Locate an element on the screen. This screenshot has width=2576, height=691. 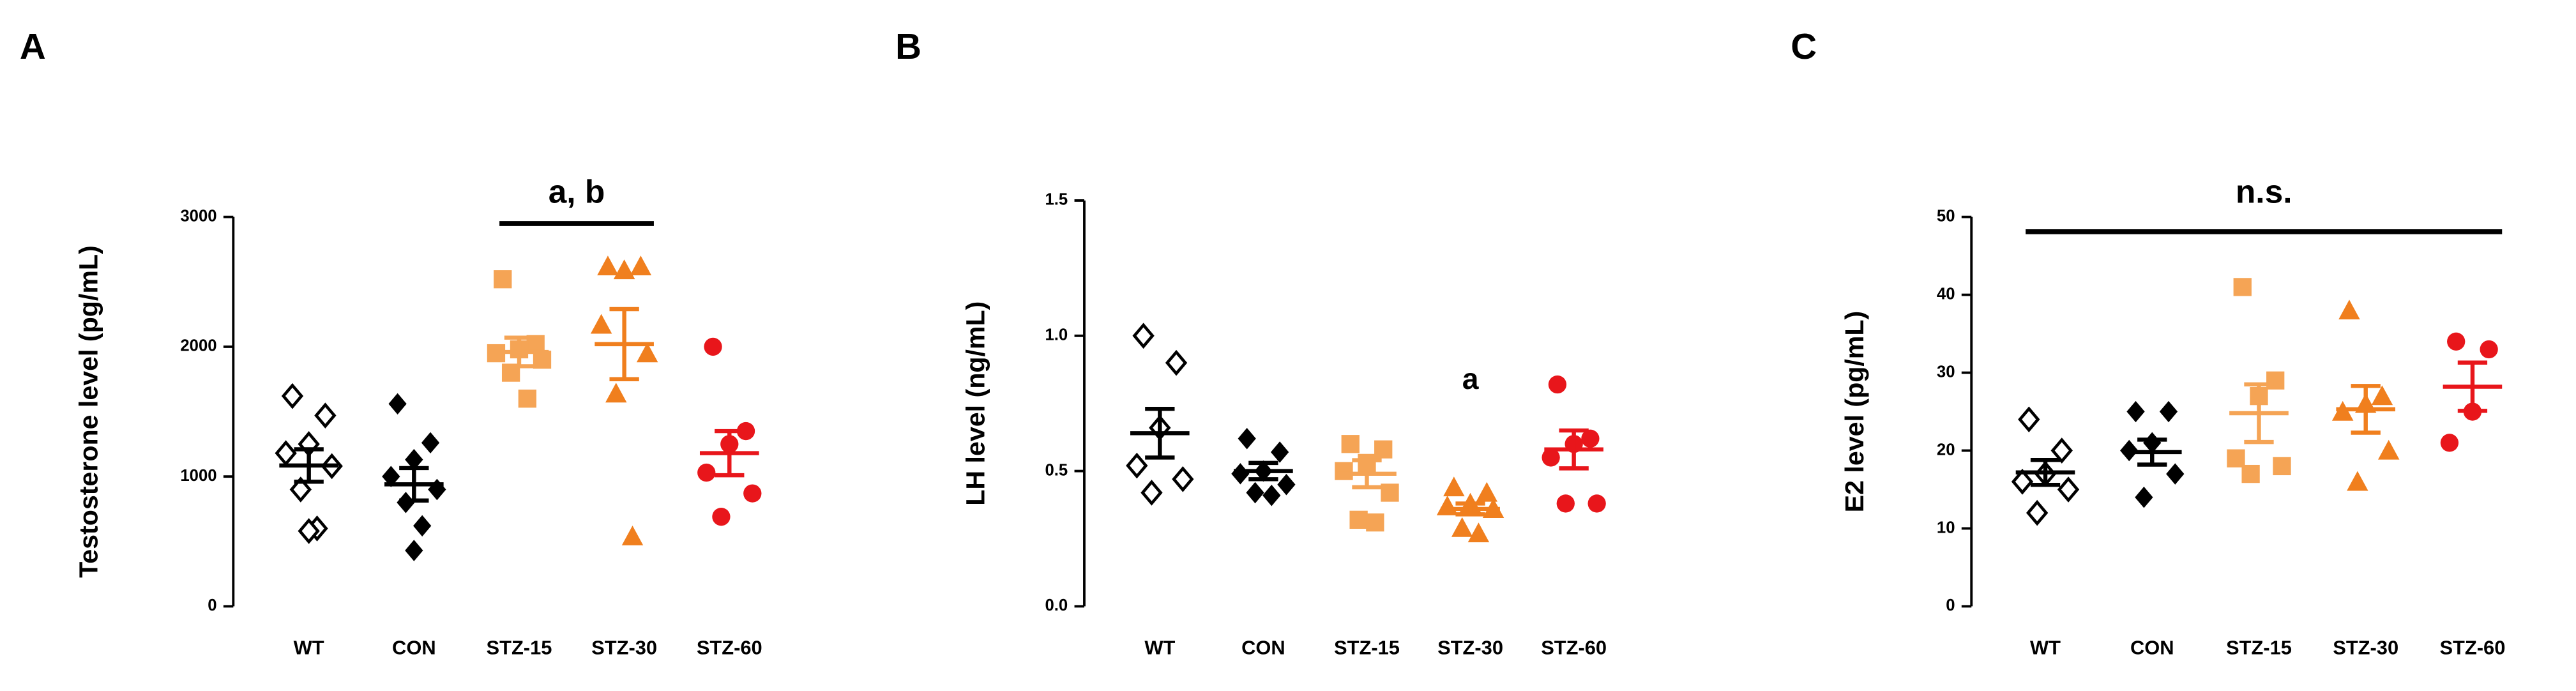
y-axis-label: Testosterone level (pg/mL) is located at coordinates (88, 411).